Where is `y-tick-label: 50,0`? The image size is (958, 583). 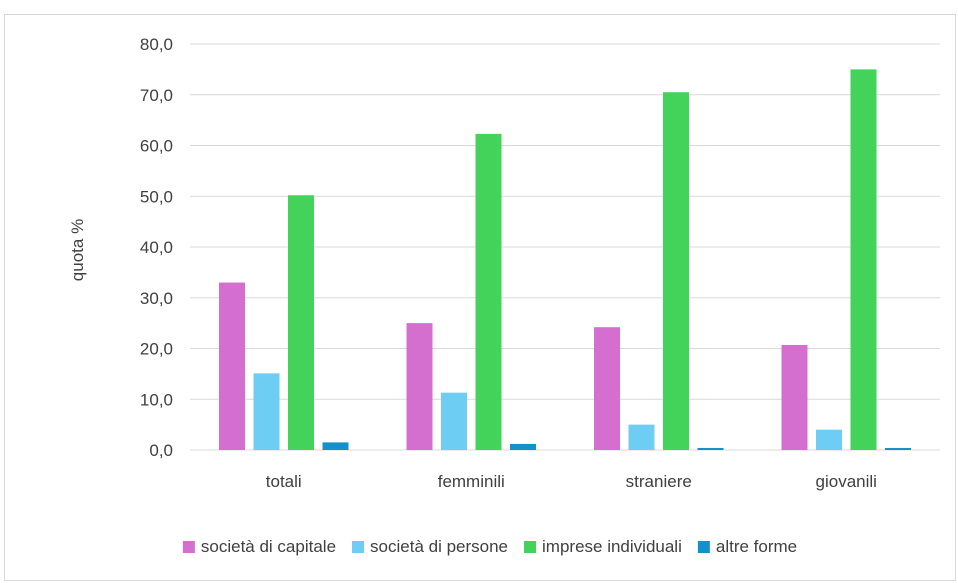 y-tick-label: 50,0 is located at coordinates (156, 196).